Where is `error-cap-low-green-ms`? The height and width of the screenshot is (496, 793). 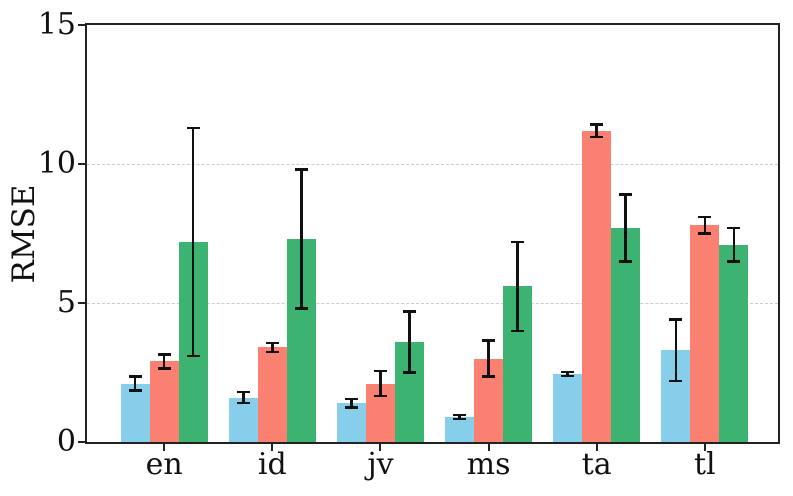
error-cap-low-green-ms is located at coordinates (518, 331).